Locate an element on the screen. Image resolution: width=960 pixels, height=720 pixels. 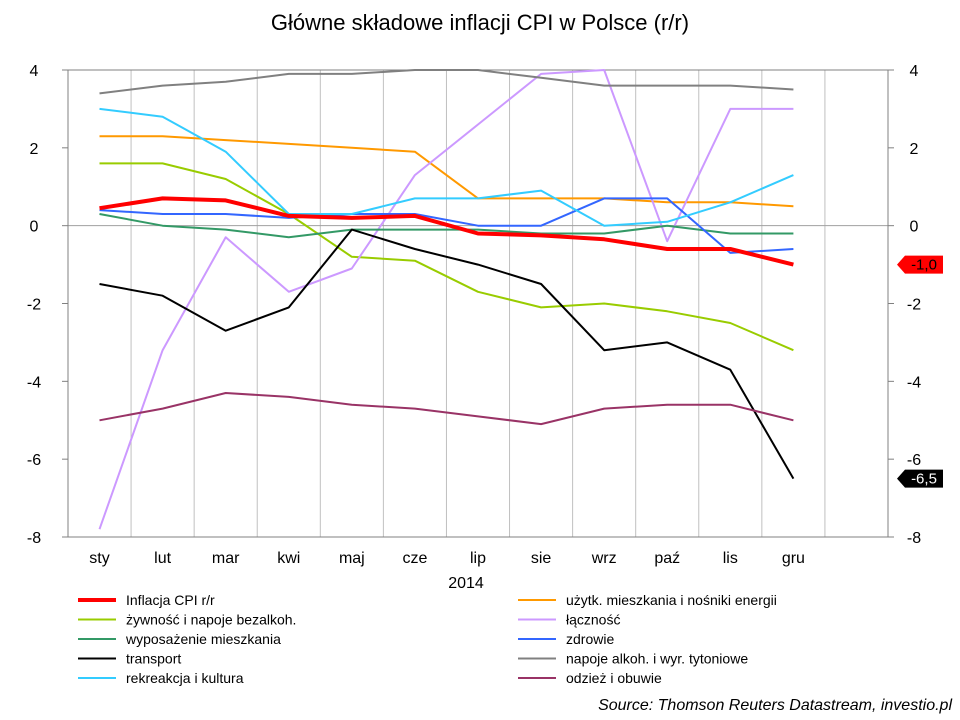
series-line-inflacja-cpi-r-r is located at coordinates (446, 231).